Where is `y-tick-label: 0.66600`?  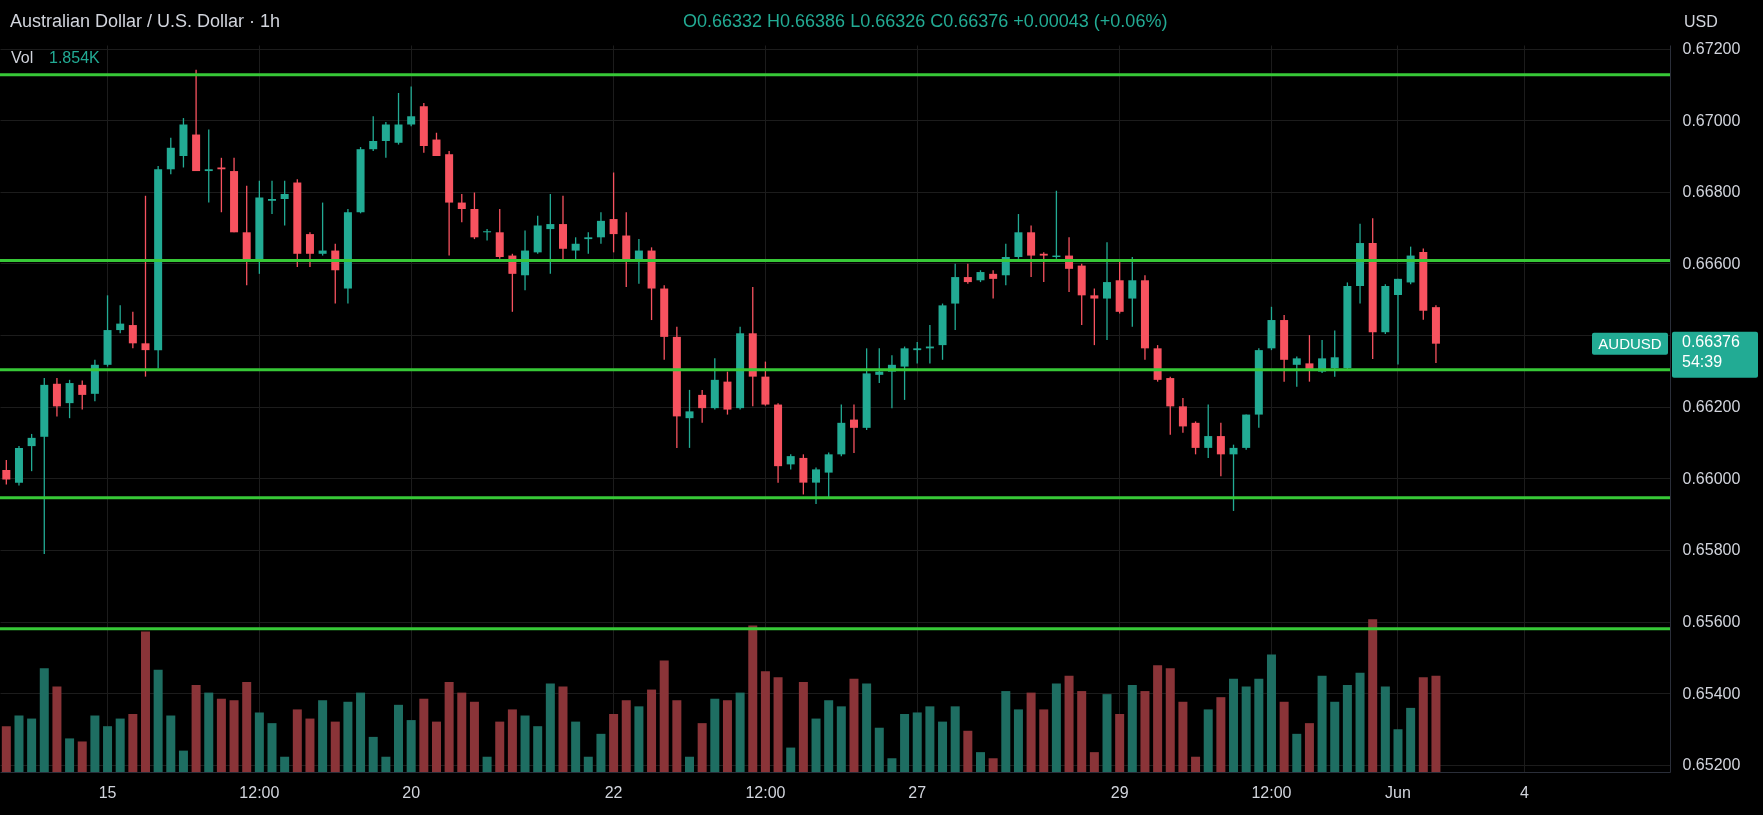 y-tick-label: 0.66600 is located at coordinates (1711, 263).